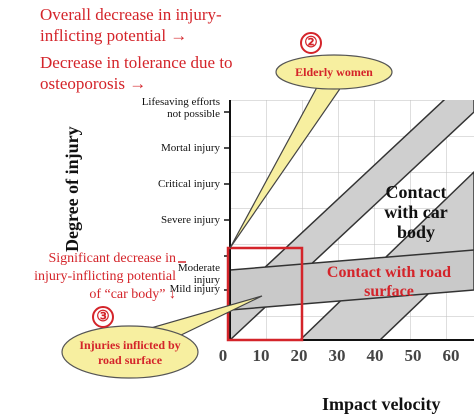 This screenshot has height=420, width=474. I want to click on region-car-body-line1: Contact, so click(416, 192).